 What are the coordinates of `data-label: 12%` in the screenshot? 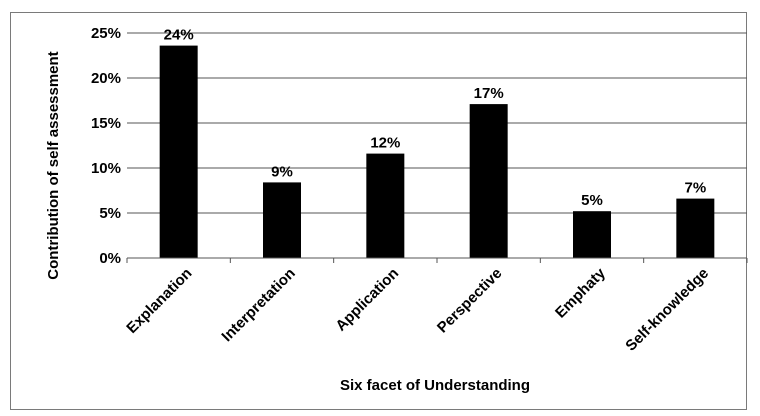 It's located at (385, 143).